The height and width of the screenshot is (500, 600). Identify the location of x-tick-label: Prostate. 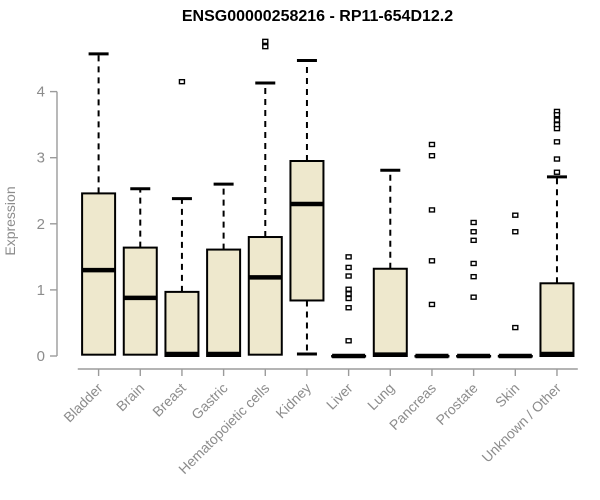
(457, 404).